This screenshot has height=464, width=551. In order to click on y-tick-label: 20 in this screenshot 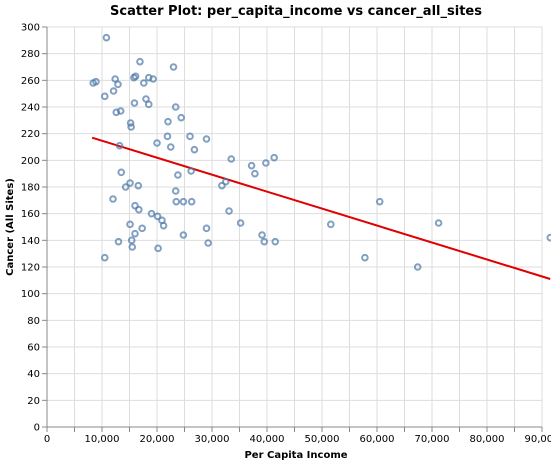, I will do `click(33, 401)`.